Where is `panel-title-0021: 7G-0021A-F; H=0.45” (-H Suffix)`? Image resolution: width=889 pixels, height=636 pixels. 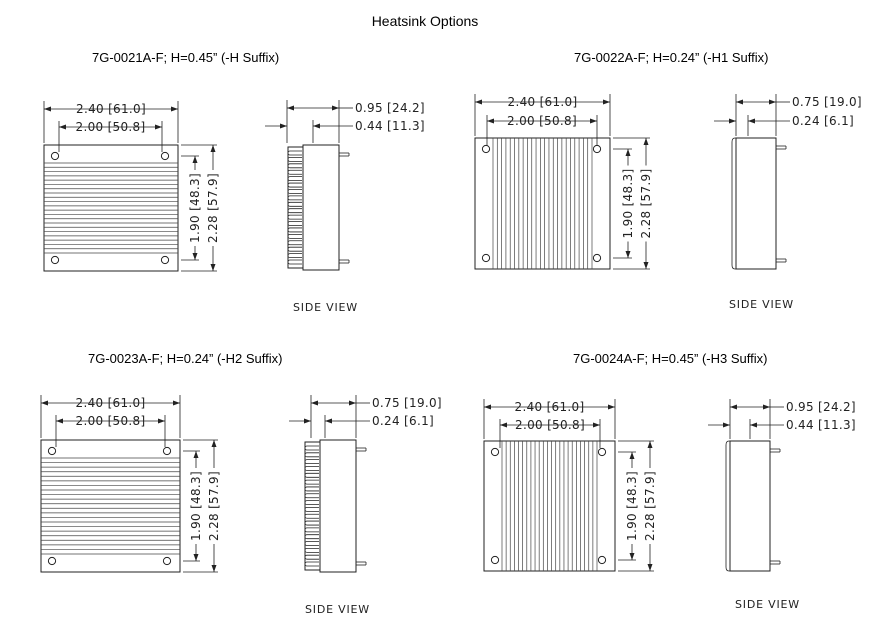 panel-title-0021: 7G-0021A-F; H=0.45” (-H Suffix) is located at coordinates (186, 57).